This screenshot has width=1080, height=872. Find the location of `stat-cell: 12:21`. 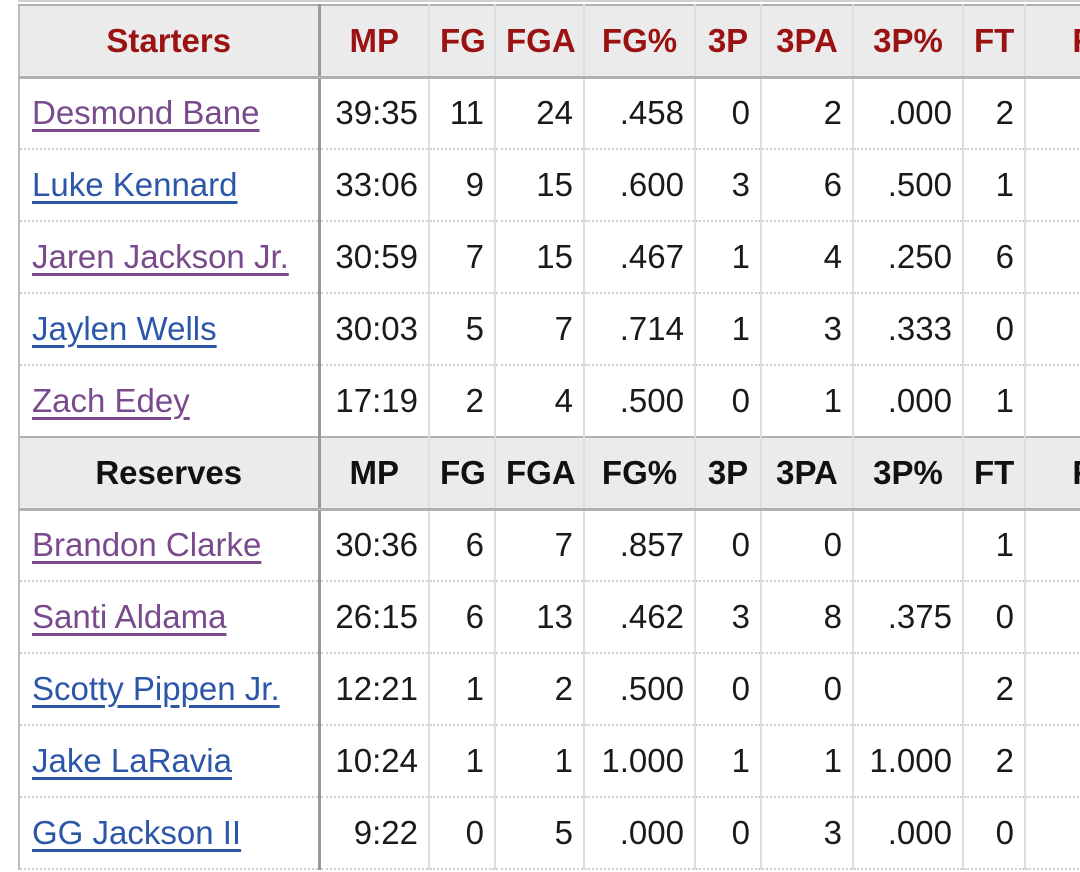

stat-cell: 12:21 is located at coordinates (374, 689).